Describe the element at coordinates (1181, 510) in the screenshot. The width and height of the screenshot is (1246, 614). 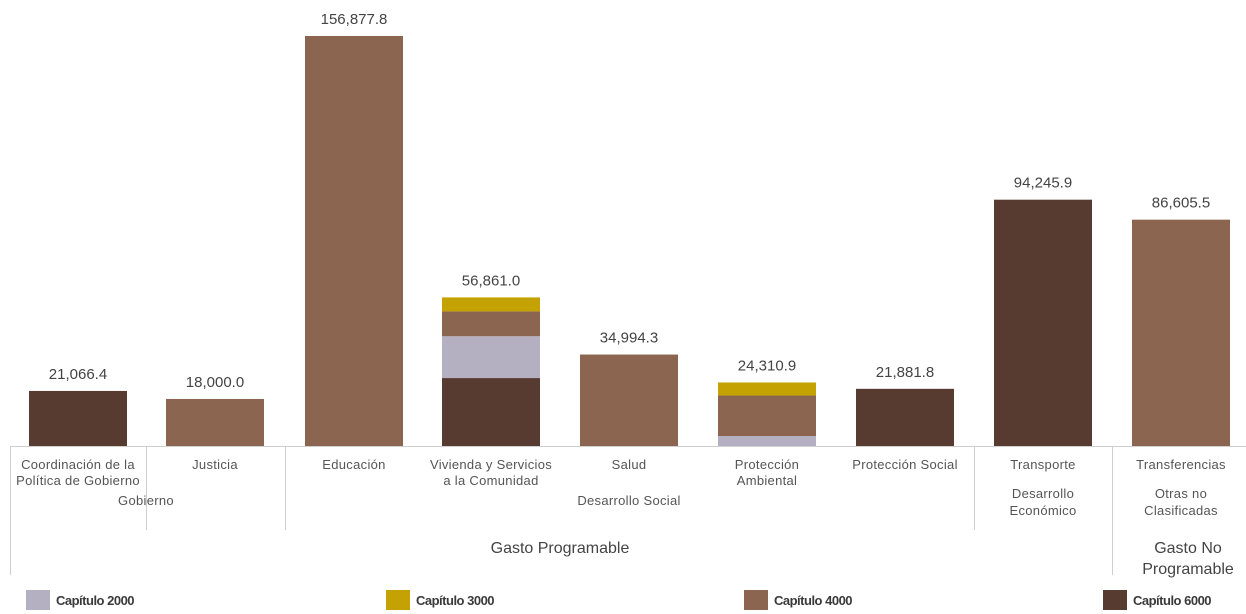
I see `group-label: Clasificadas` at that location.